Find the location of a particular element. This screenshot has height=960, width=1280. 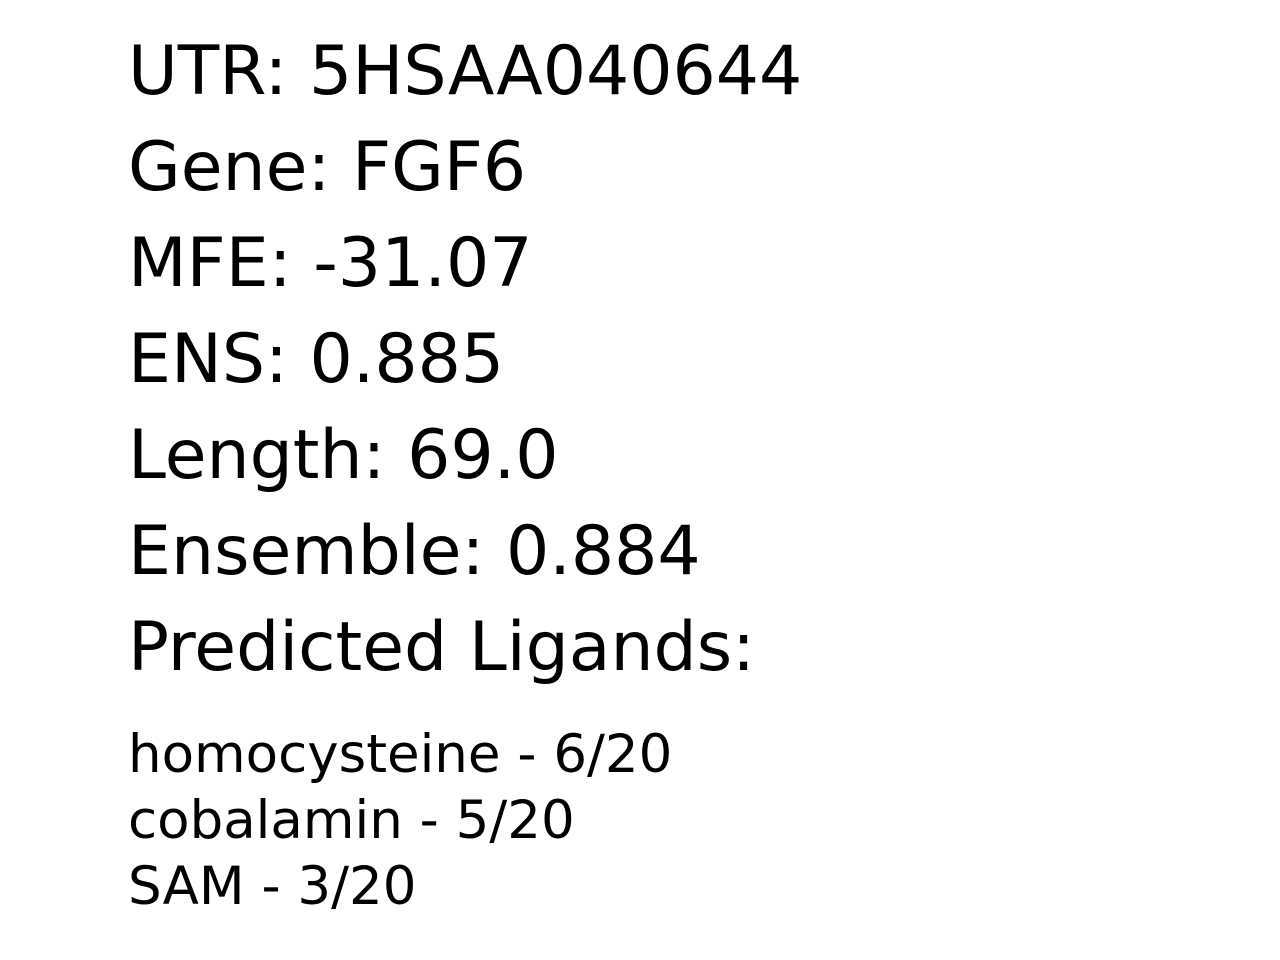

utr-id-text: UTR: 5HSAA040644 is located at coordinates (465, 71).